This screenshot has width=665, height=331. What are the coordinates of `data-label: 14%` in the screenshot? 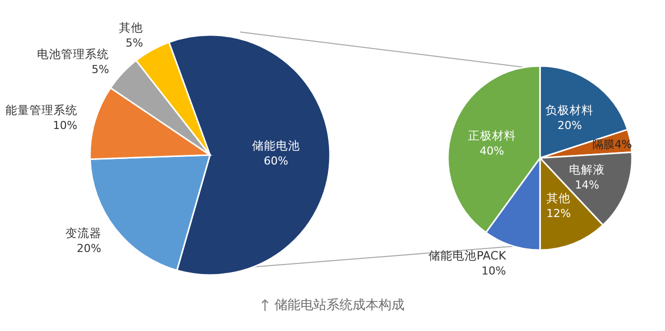 It's located at (587, 185).